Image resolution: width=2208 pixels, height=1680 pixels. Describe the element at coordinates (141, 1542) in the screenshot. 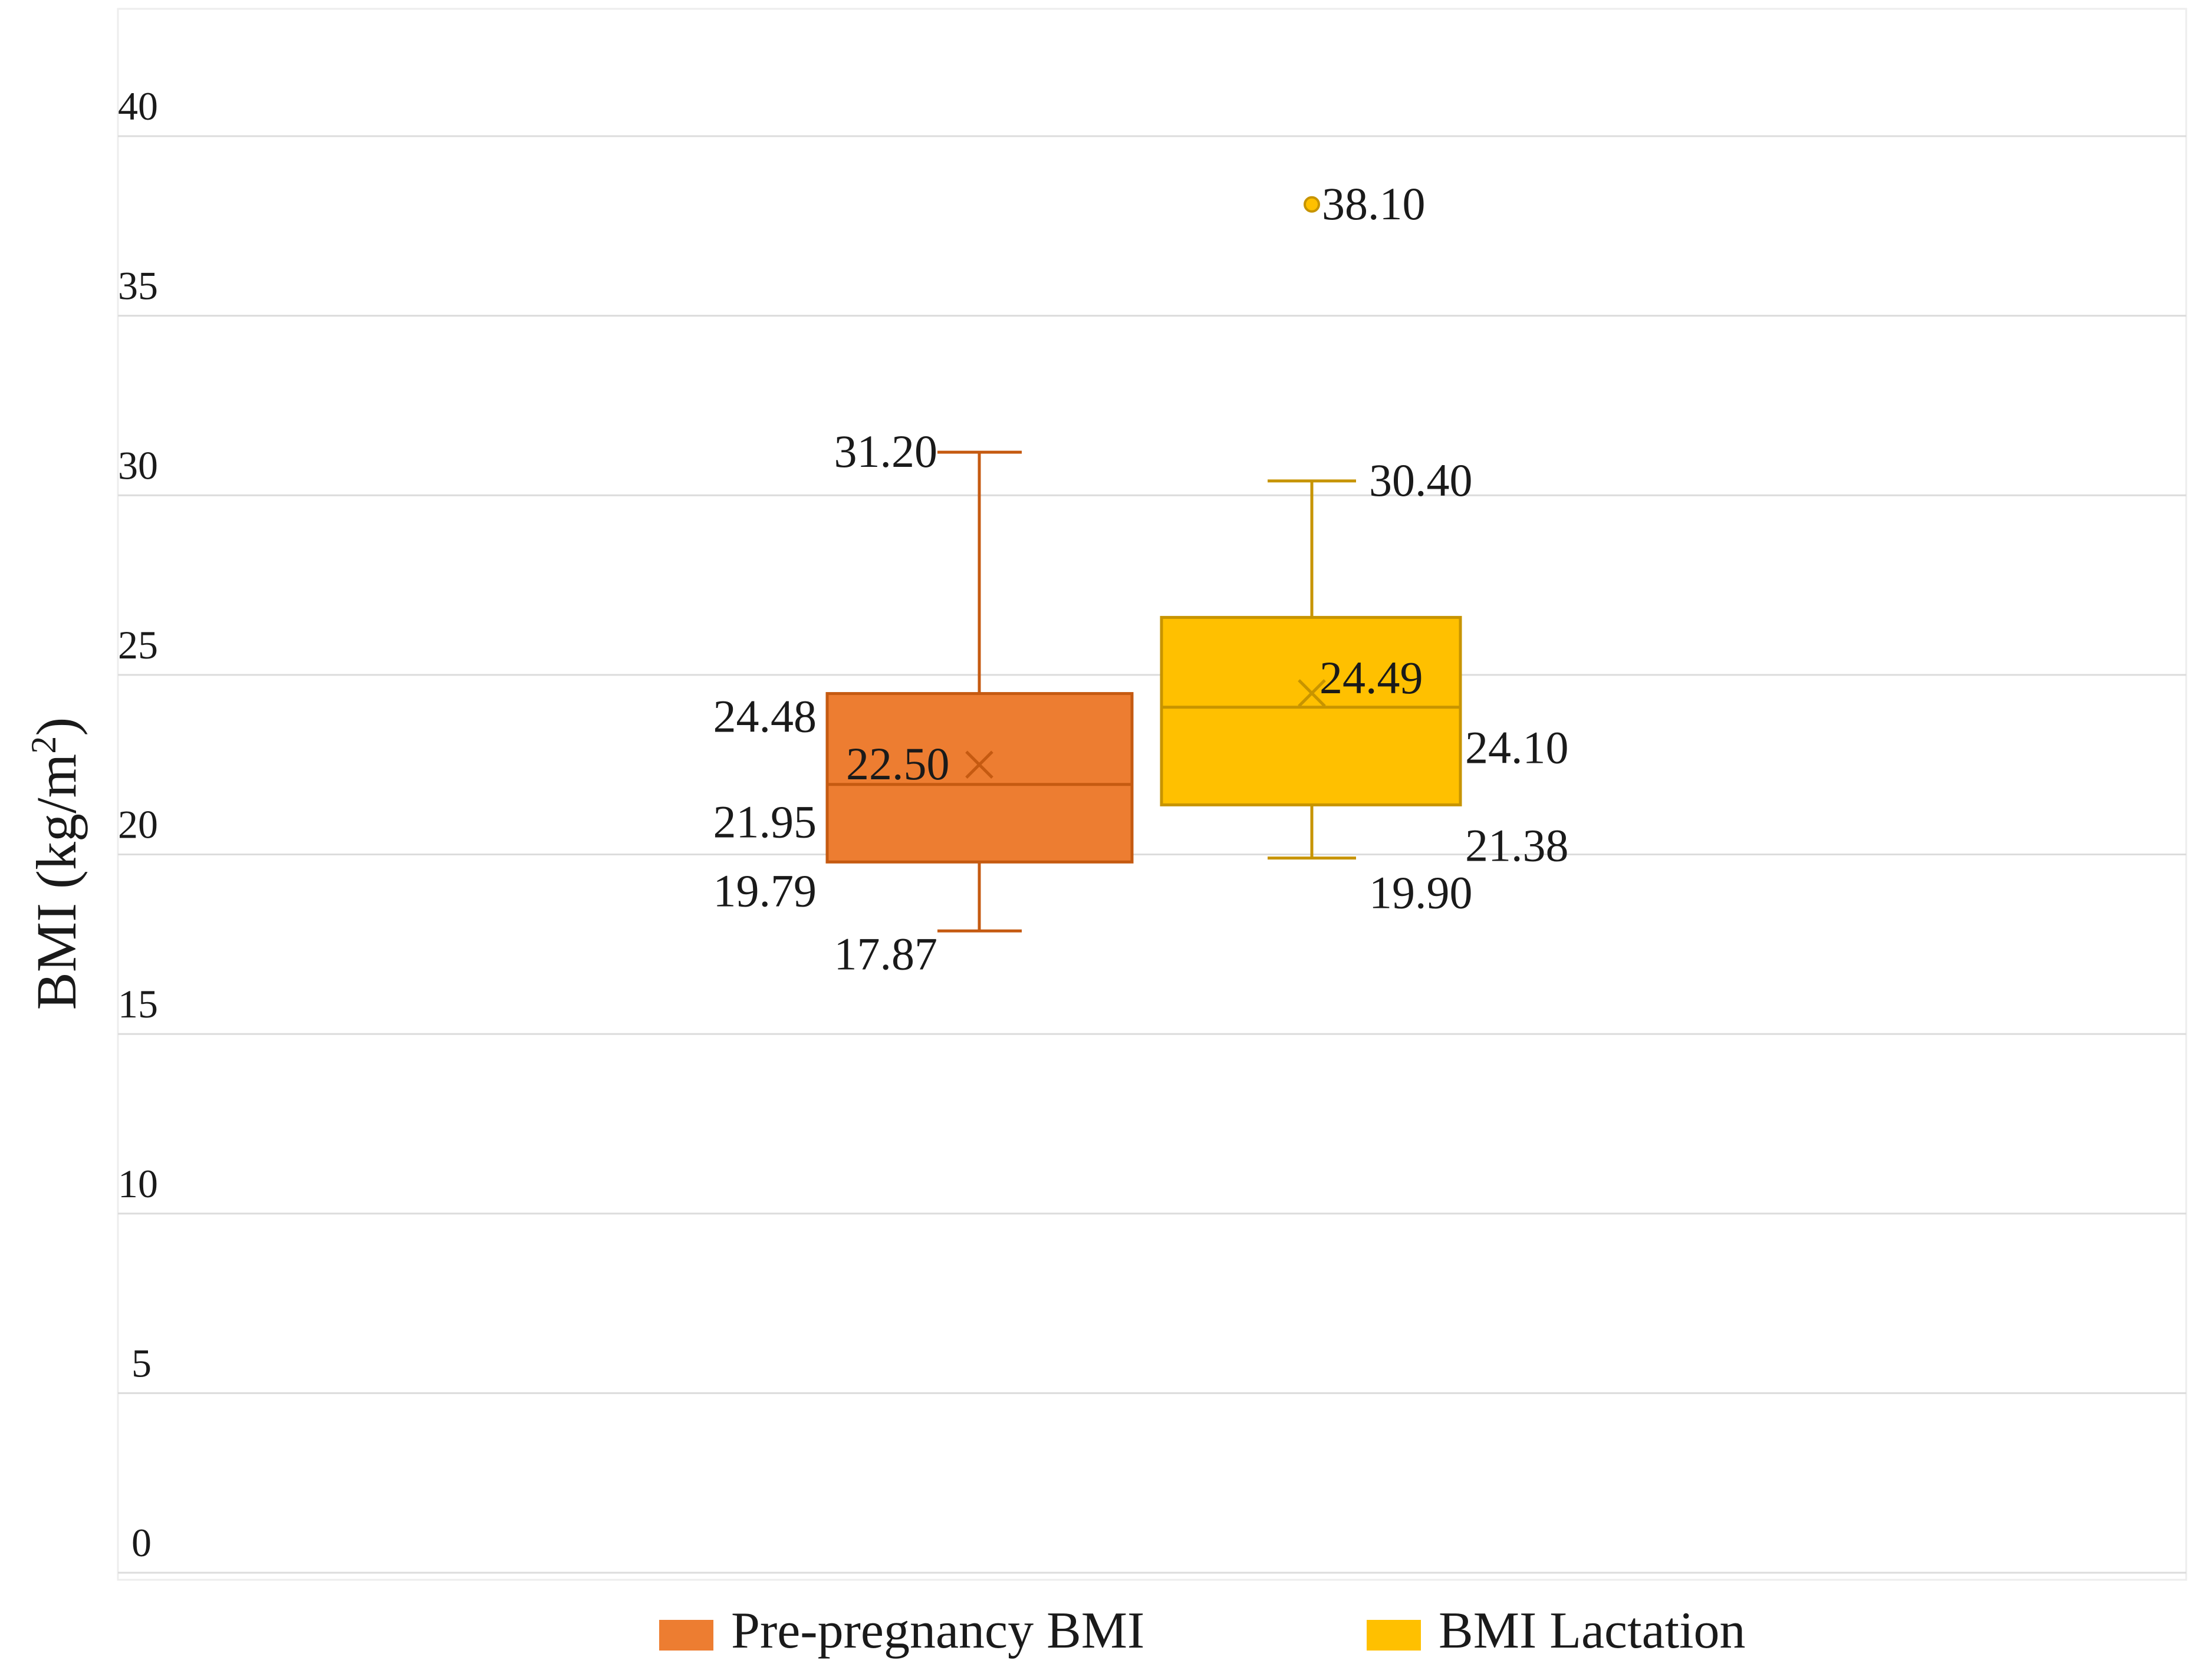

I see `y-tick-label-0: 0` at that location.